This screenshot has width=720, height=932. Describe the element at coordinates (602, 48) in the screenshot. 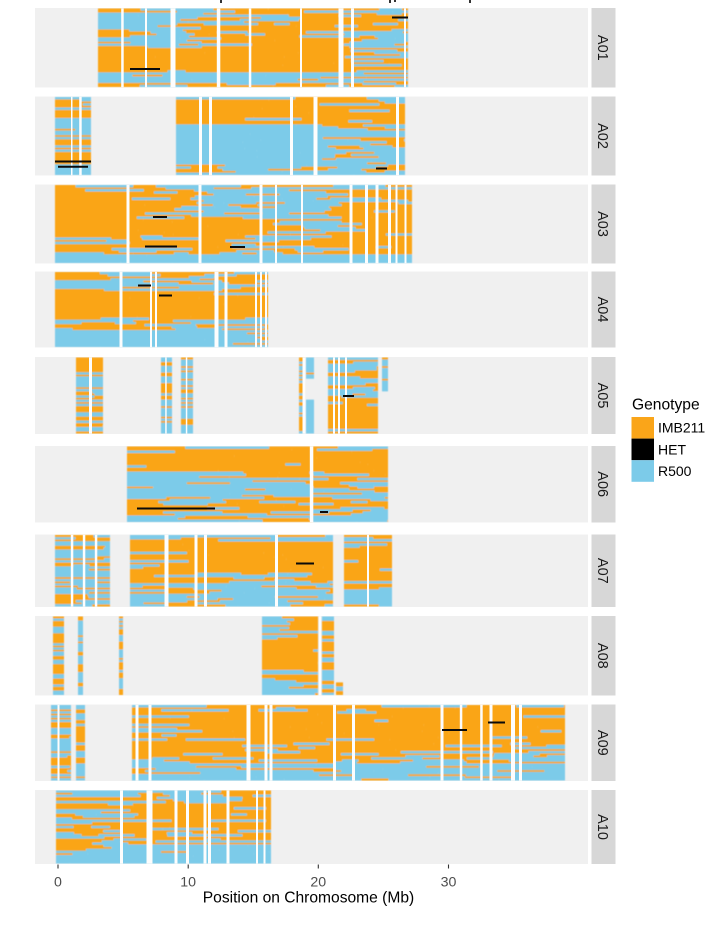

I see `svg-text: A01` at that location.